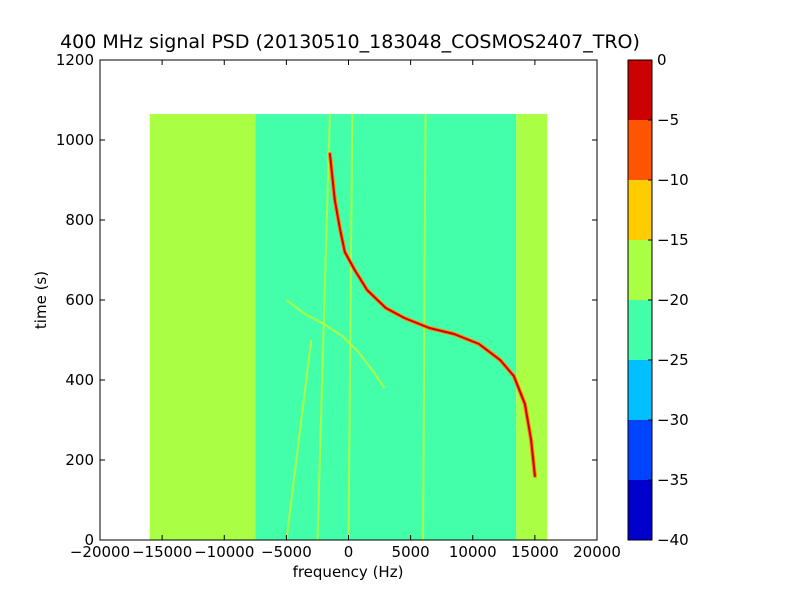  What do you see at coordinates (348, 572) in the screenshot?
I see `x-axis-label: frequency (Hz)` at bounding box center [348, 572].